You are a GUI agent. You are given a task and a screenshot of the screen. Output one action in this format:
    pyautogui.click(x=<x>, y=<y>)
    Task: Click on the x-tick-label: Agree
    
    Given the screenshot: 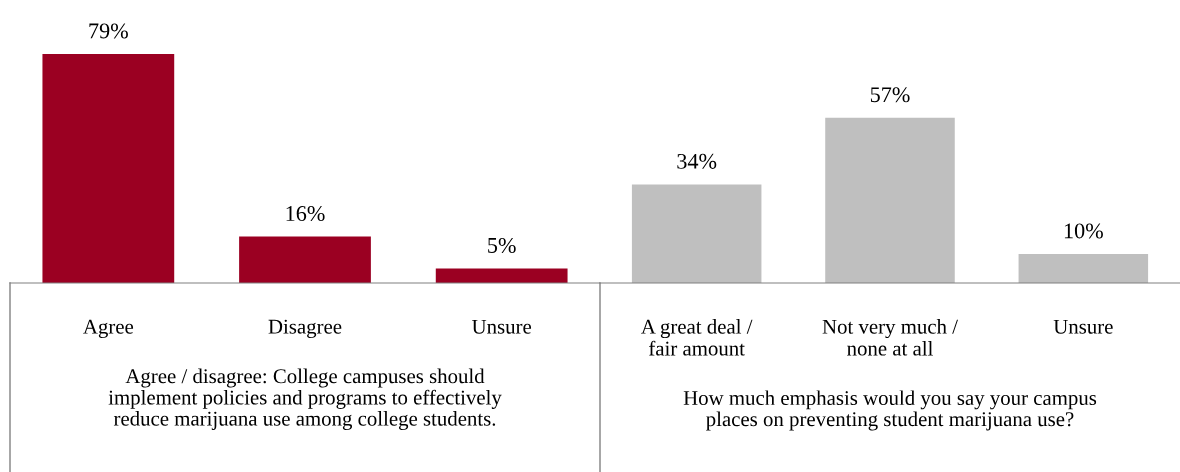 What is the action you would take?
    pyautogui.click(x=108, y=328)
    